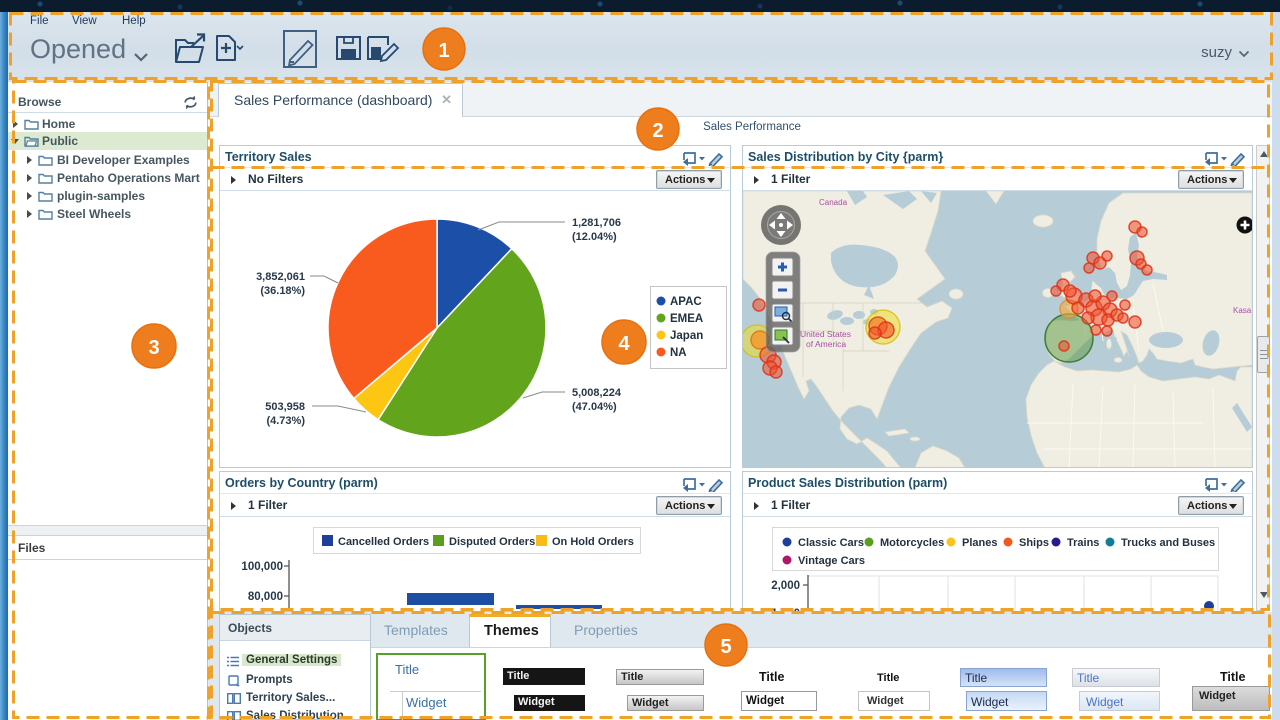 This screenshot has width=1280, height=720. What do you see at coordinates (265, 597) in the screenshot?
I see `svg-text: 80,000` at bounding box center [265, 597].